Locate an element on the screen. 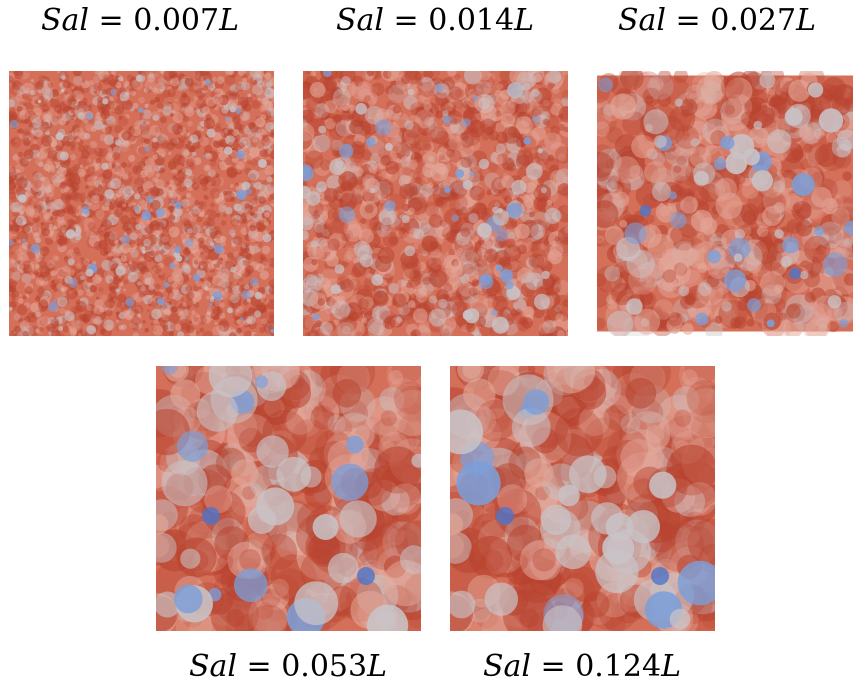  panel-label-2: Sal = 0.014L is located at coordinates (435, 21).